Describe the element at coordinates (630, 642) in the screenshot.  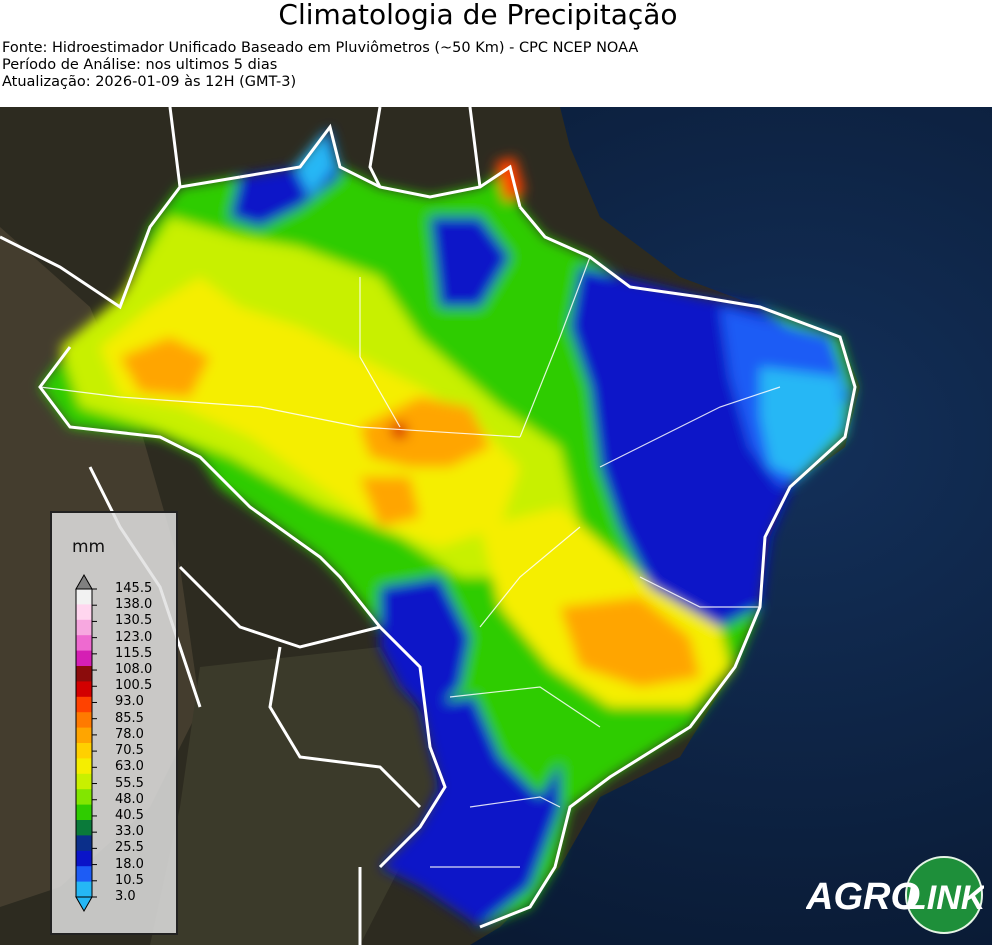
I see `zone-orange-southeast` at that location.